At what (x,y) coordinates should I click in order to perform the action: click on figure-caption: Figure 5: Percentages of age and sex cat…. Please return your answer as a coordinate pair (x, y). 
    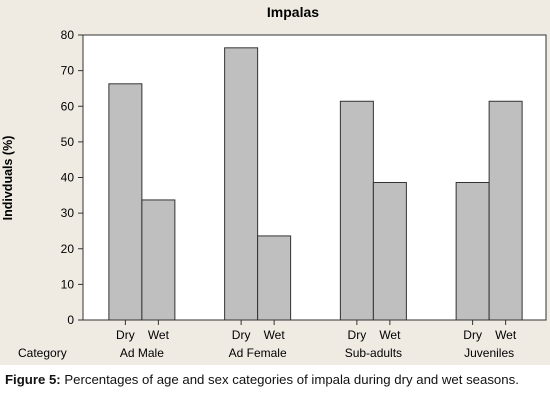
    Looking at the image, I should click on (275, 380).